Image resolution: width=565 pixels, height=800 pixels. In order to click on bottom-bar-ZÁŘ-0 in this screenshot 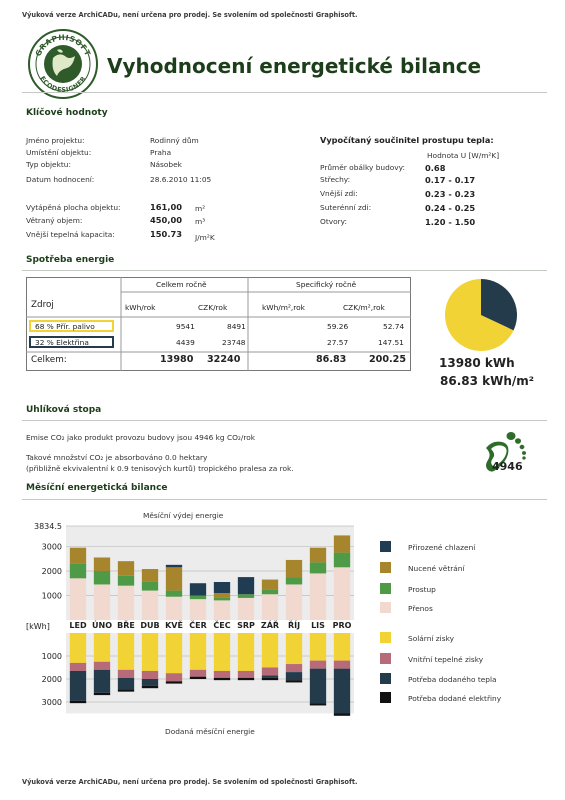, I will do `click(270, 650)`.